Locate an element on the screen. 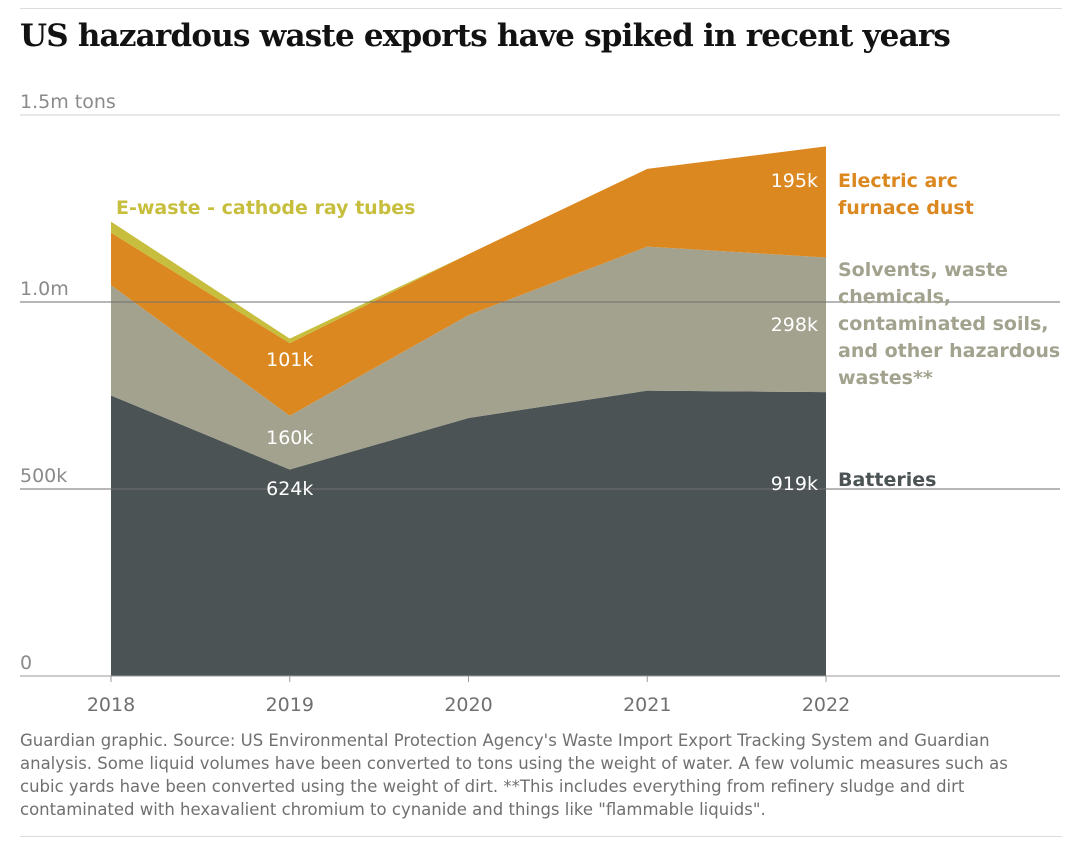  value-label: 160k is located at coordinates (289, 438).